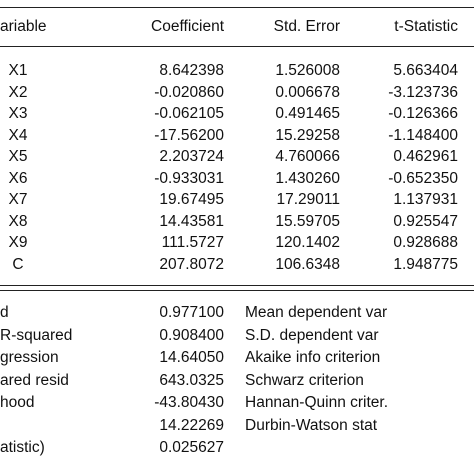  What do you see at coordinates (425, 199) in the screenshot?
I see `t-statistic-value: 1.137931` at bounding box center [425, 199].